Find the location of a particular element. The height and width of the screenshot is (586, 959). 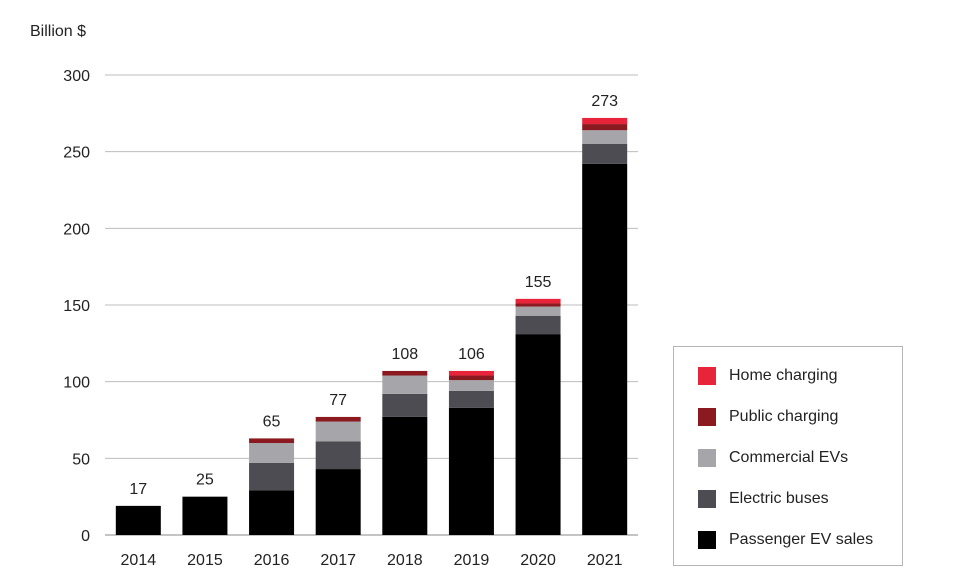

legend-label: Public charging is located at coordinates (784, 416).